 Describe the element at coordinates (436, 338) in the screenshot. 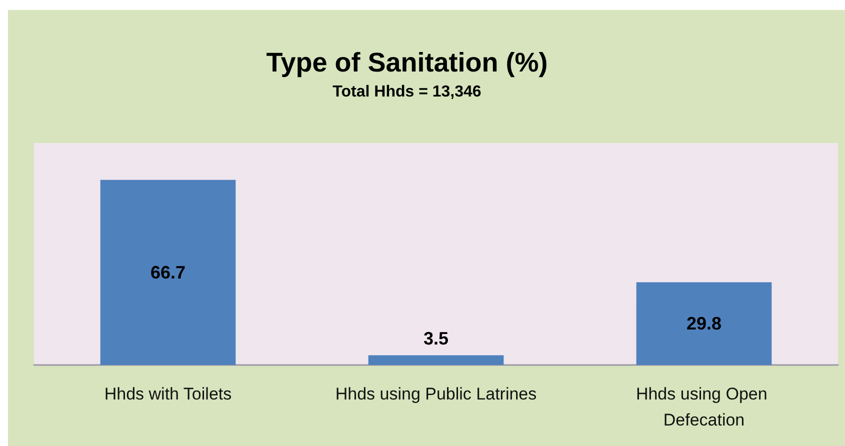

I see `data-label: 3.5` at that location.